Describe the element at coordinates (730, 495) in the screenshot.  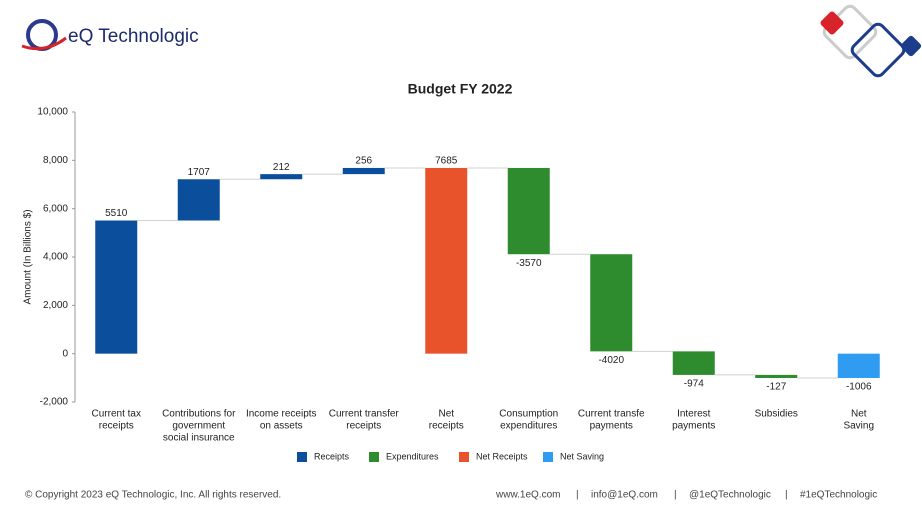
I see `footer-link: @1eQTechnologic` at that location.